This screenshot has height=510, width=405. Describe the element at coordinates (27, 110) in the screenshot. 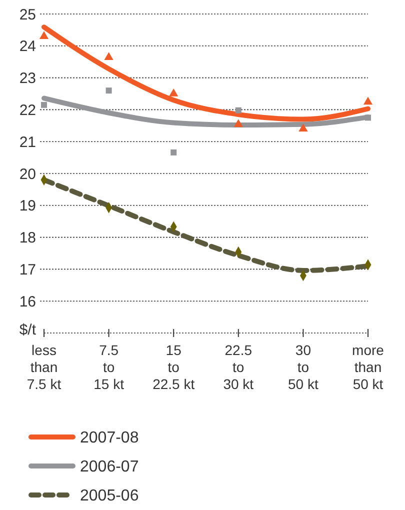

I see `y-tick-label: 22` at that location.